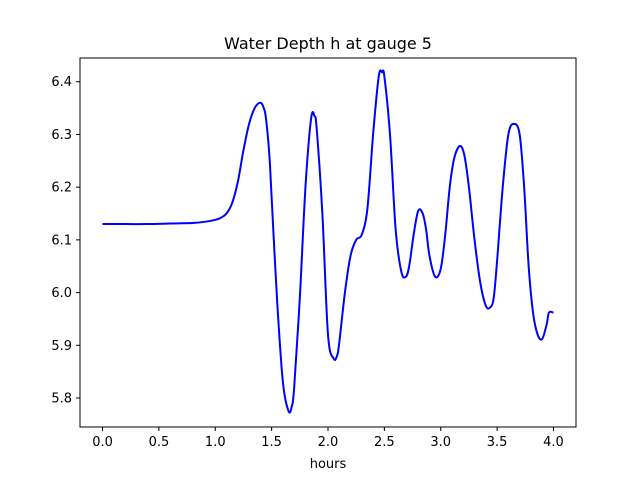 This screenshot has height=480, width=640. Describe the element at coordinates (61, 82) in the screenshot. I see `y-tick-label: 6.4` at that location.